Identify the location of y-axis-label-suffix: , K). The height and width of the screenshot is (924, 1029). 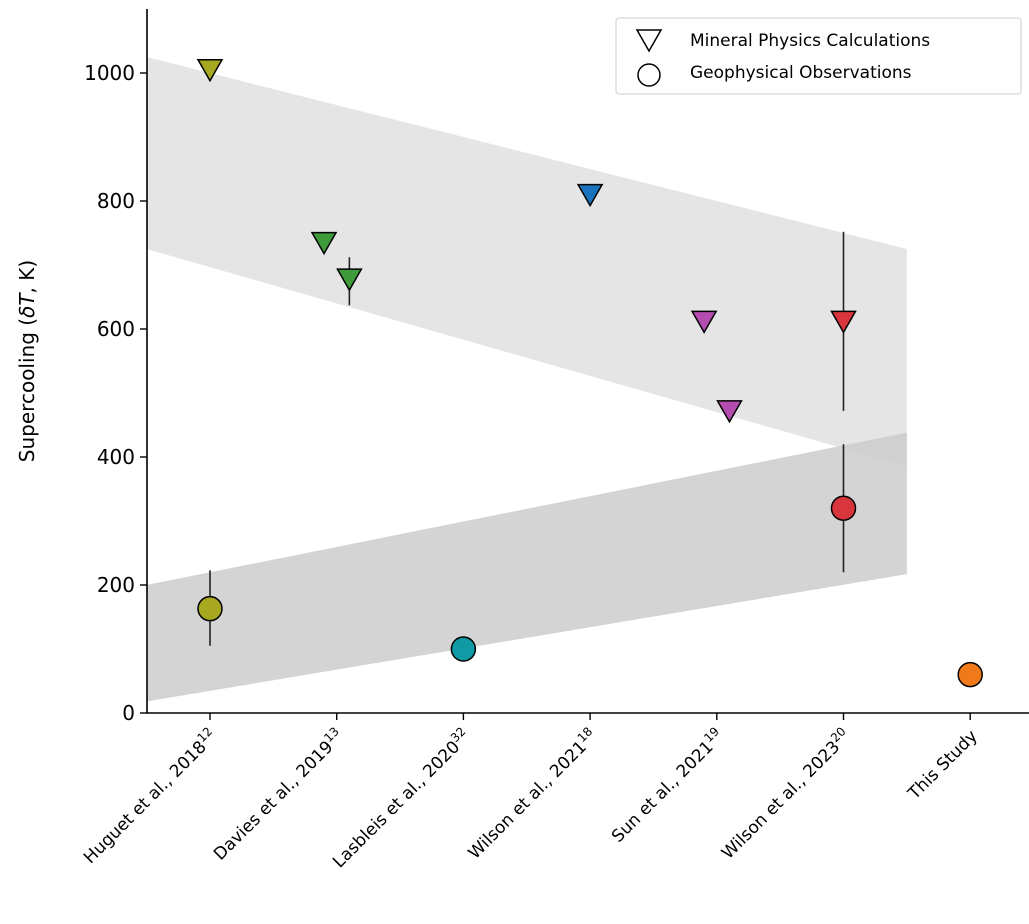
(27, 277).